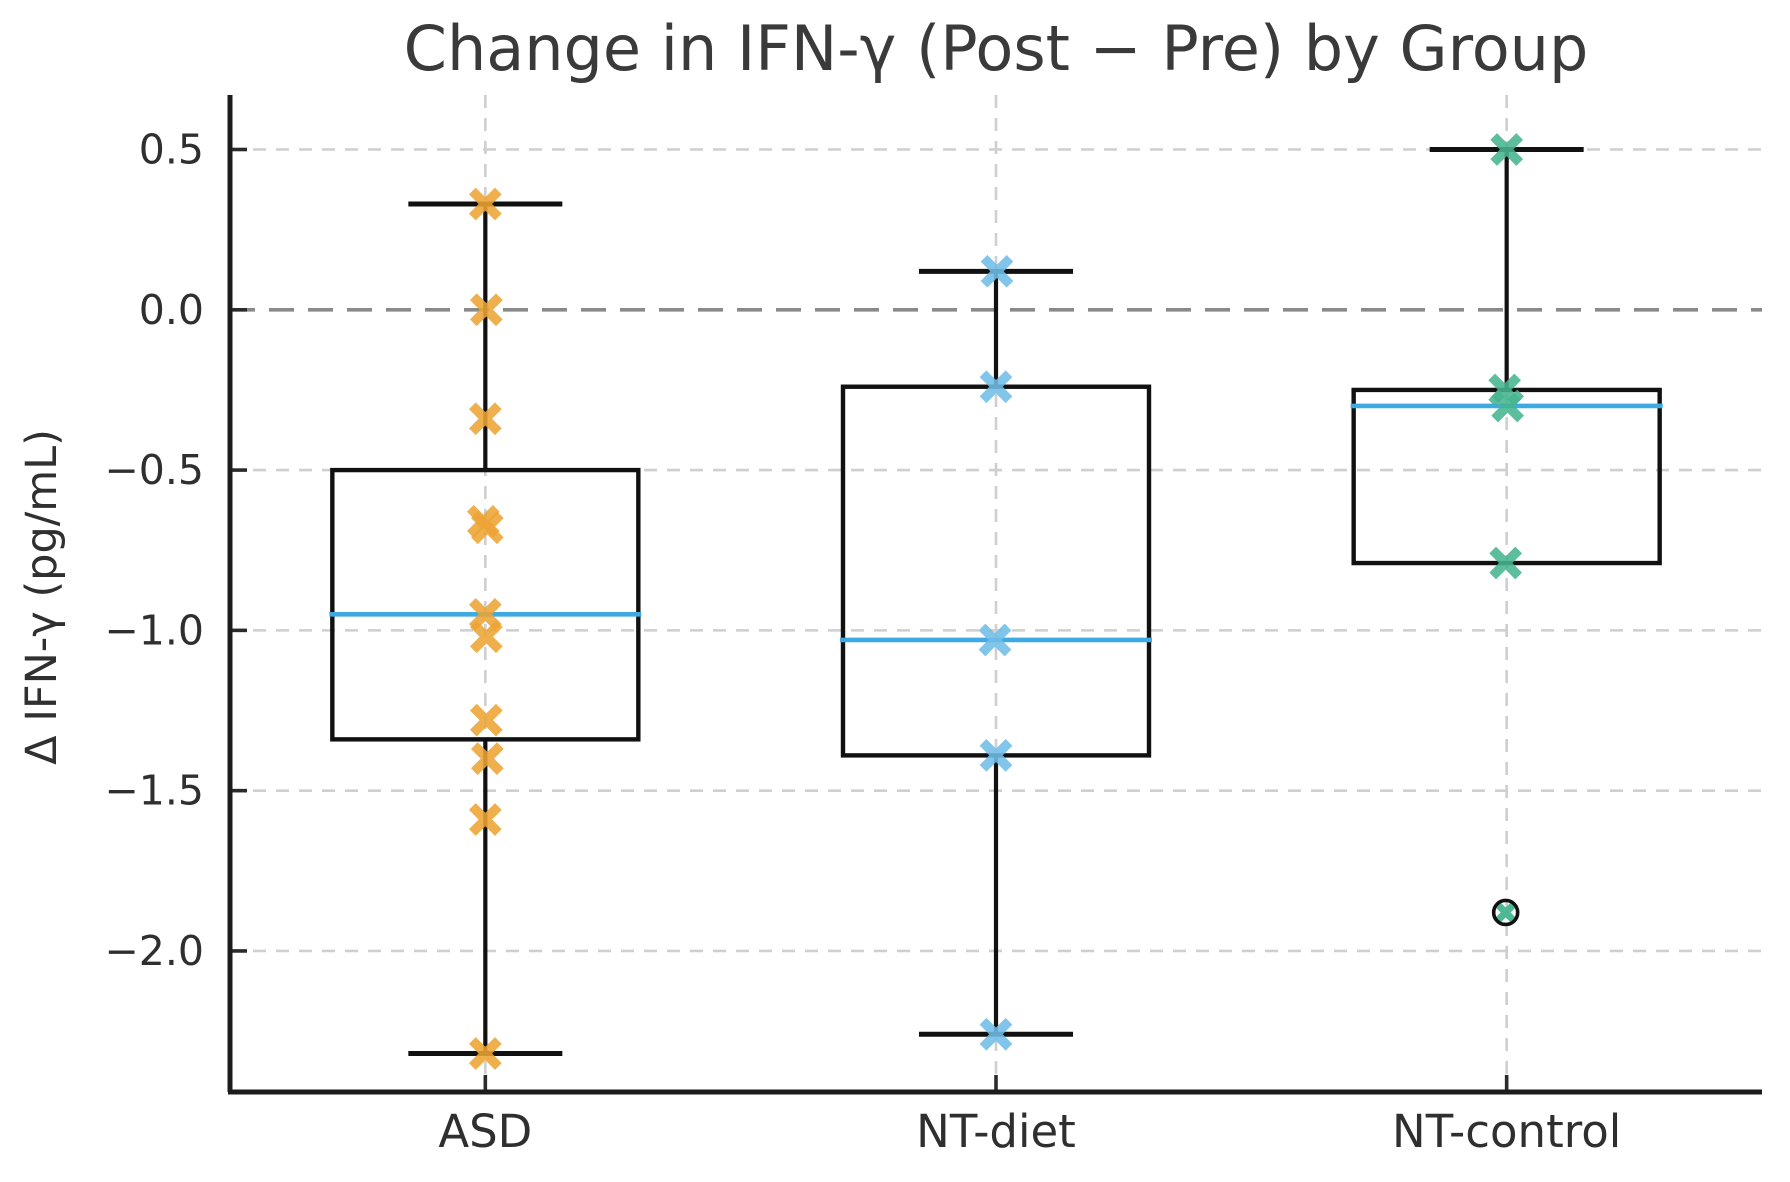  What do you see at coordinates (154, 951) in the screenshot?
I see `y-tick-label: −2.0` at bounding box center [154, 951].